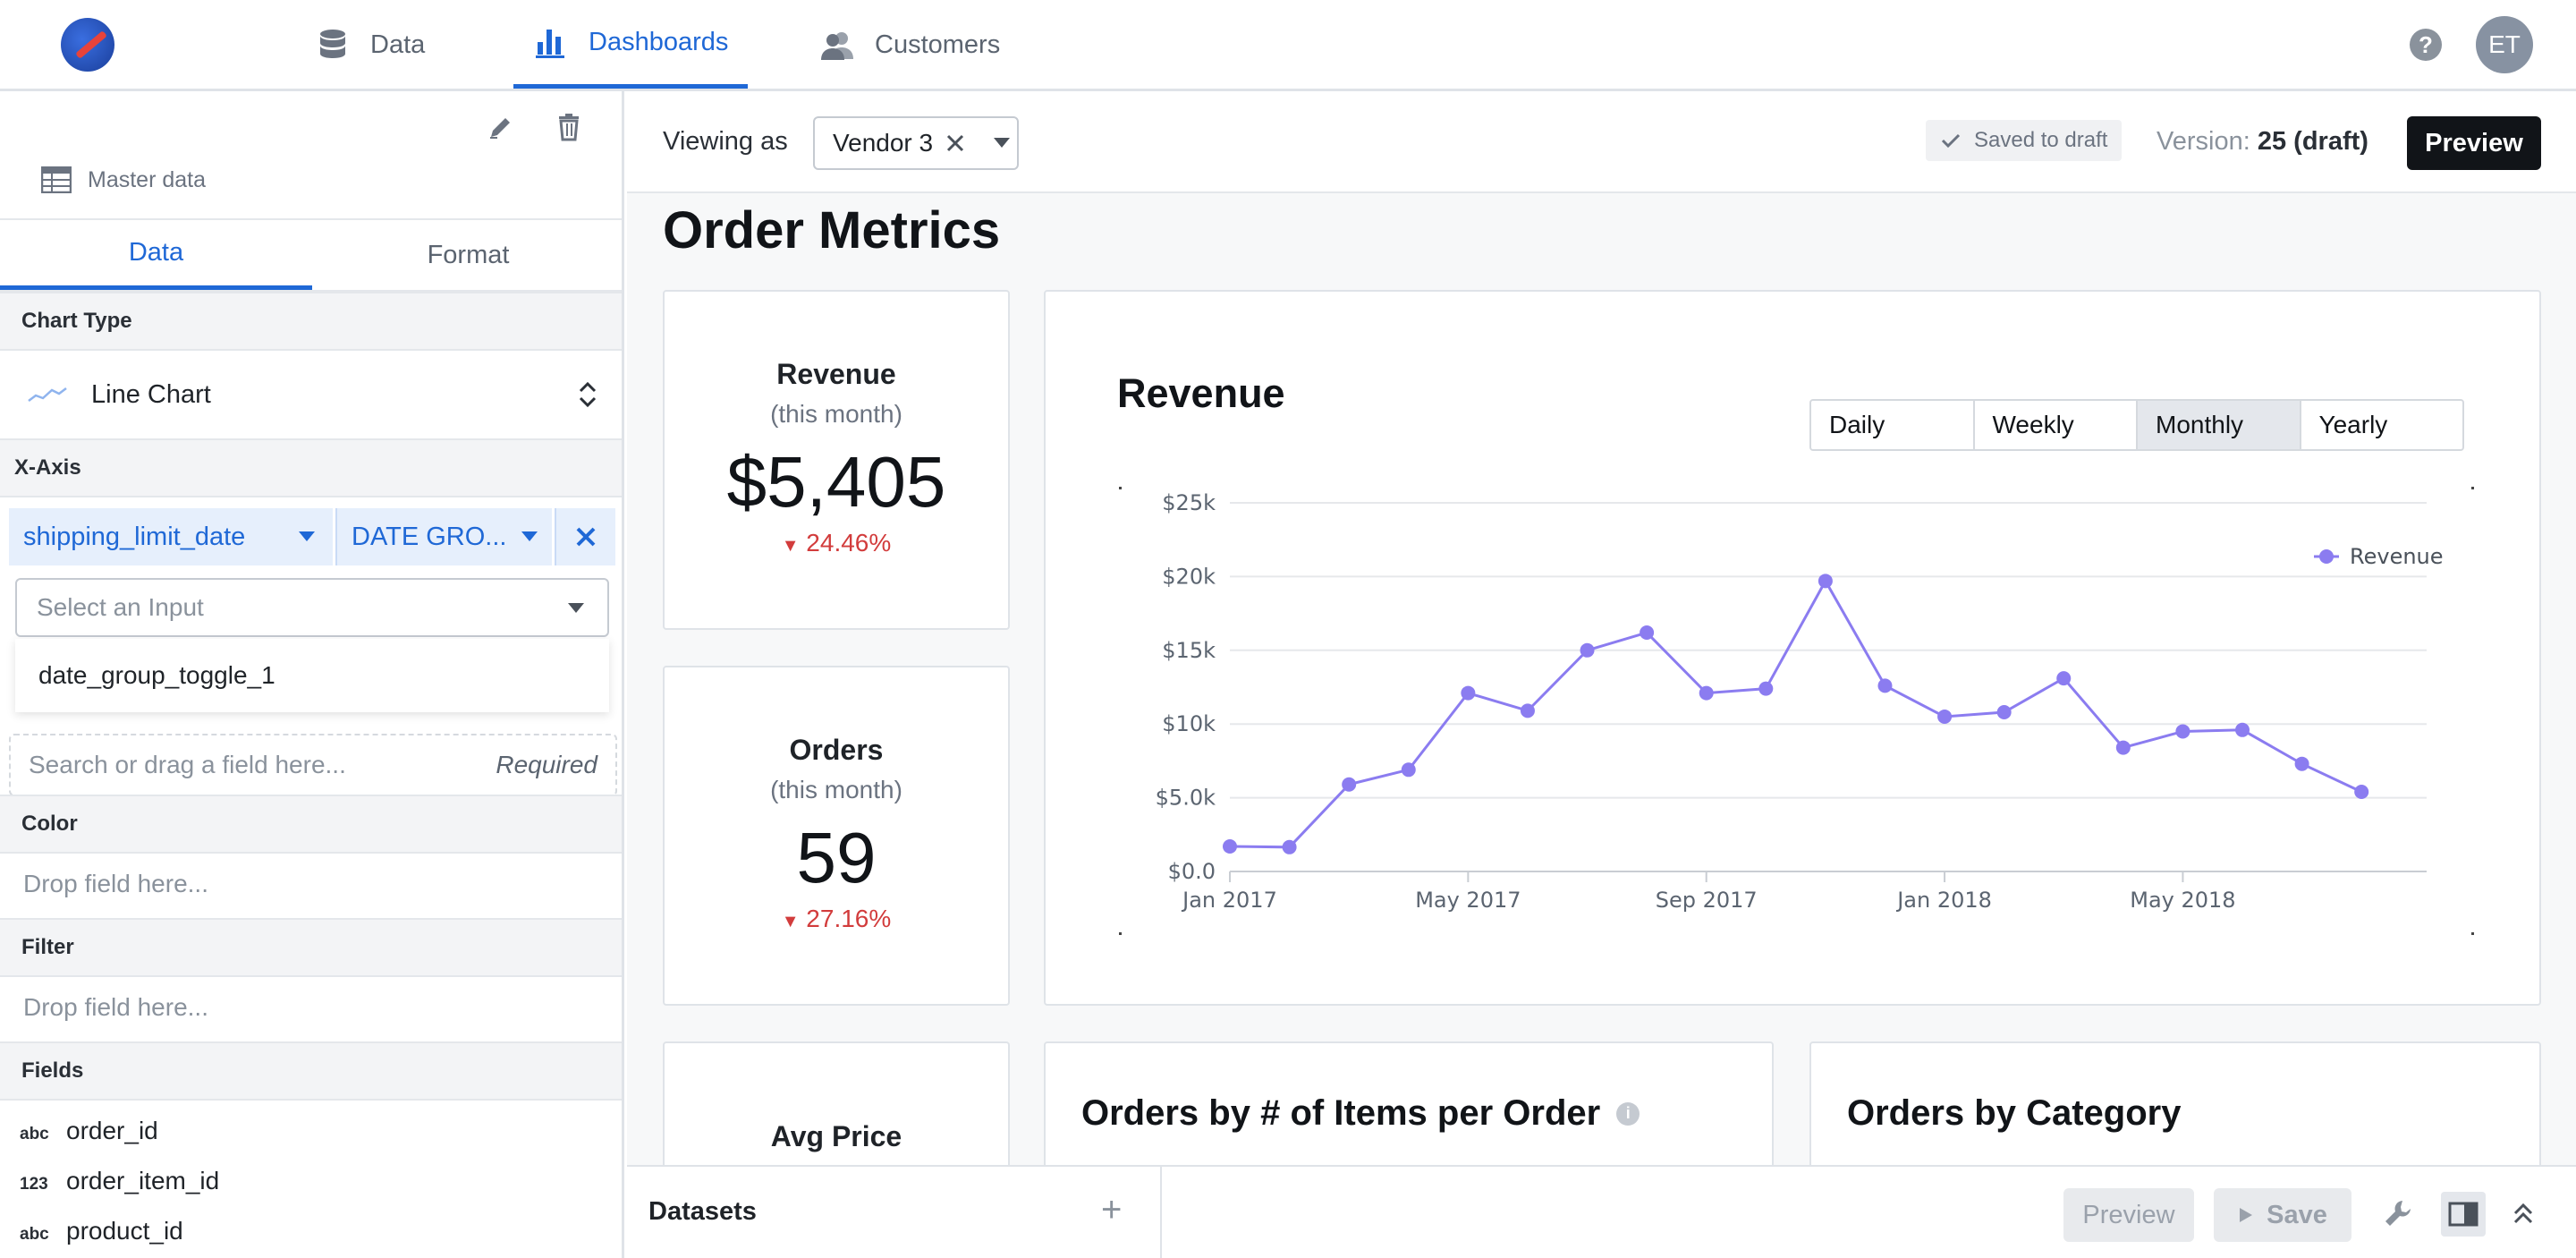  Describe the element at coordinates (836, 857) in the screenshot. I see `kpi-value: 59` at that location.